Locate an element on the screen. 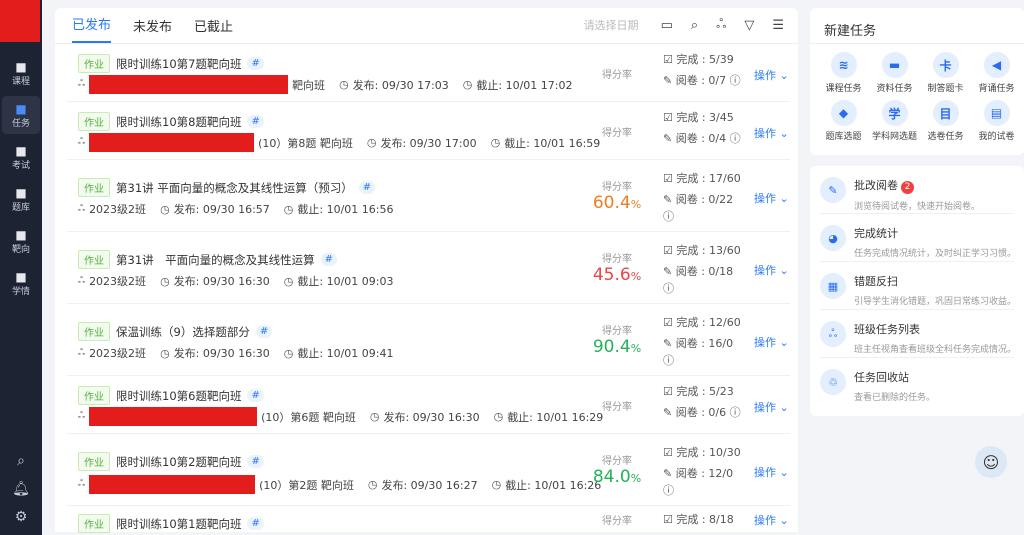 This screenshot has height=535, width=1024. tool-item-4: ♲ 任务回收站 查看已删除的任务。 is located at coordinates (917, 382).